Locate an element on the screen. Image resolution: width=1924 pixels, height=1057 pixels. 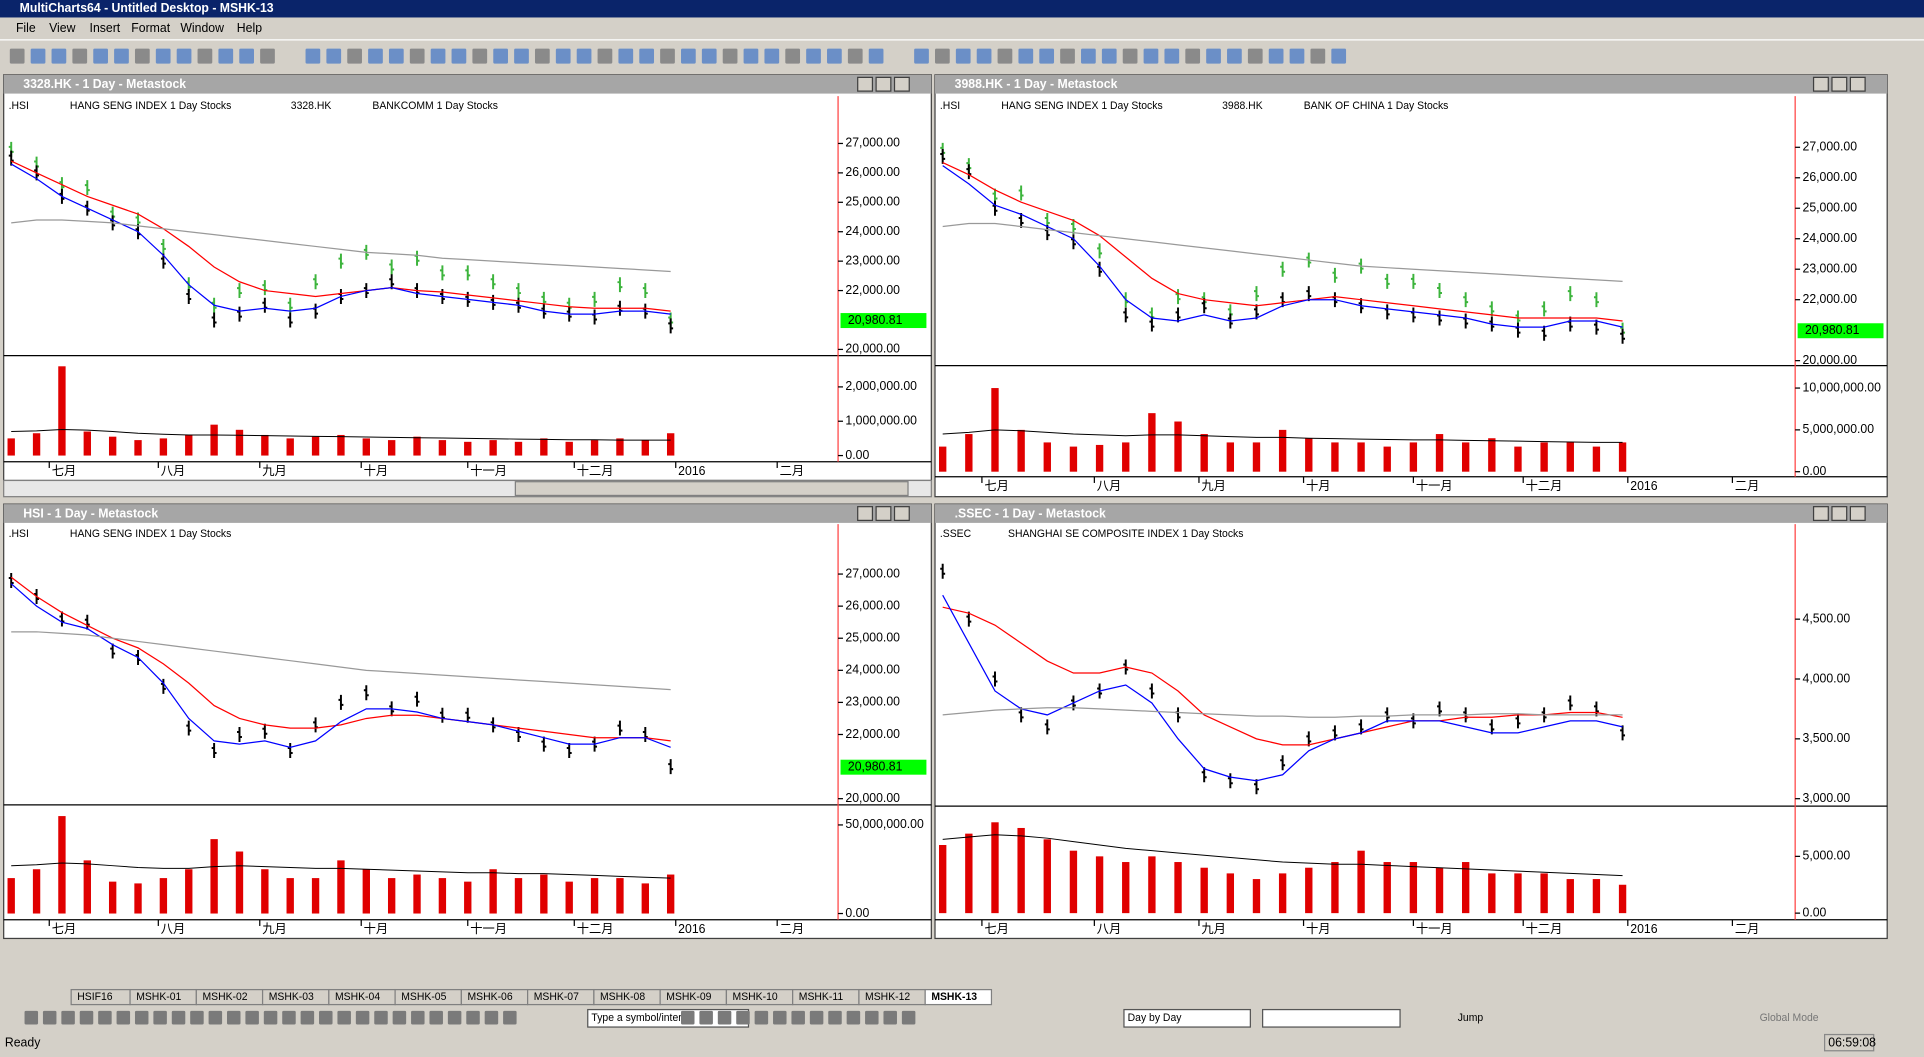
jump-button: Jump is located at coordinates (1471, 1018).